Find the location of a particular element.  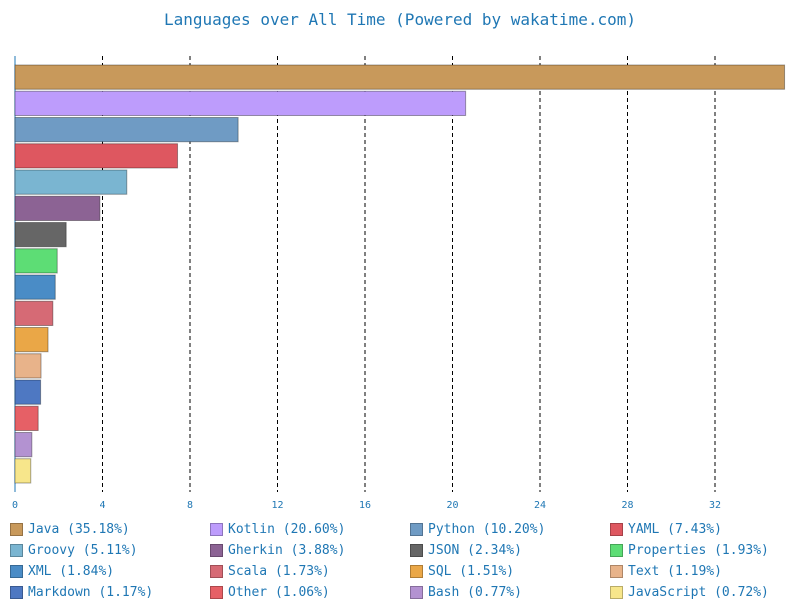

legend-label: YAML (7.43%) is located at coordinates (675, 529).